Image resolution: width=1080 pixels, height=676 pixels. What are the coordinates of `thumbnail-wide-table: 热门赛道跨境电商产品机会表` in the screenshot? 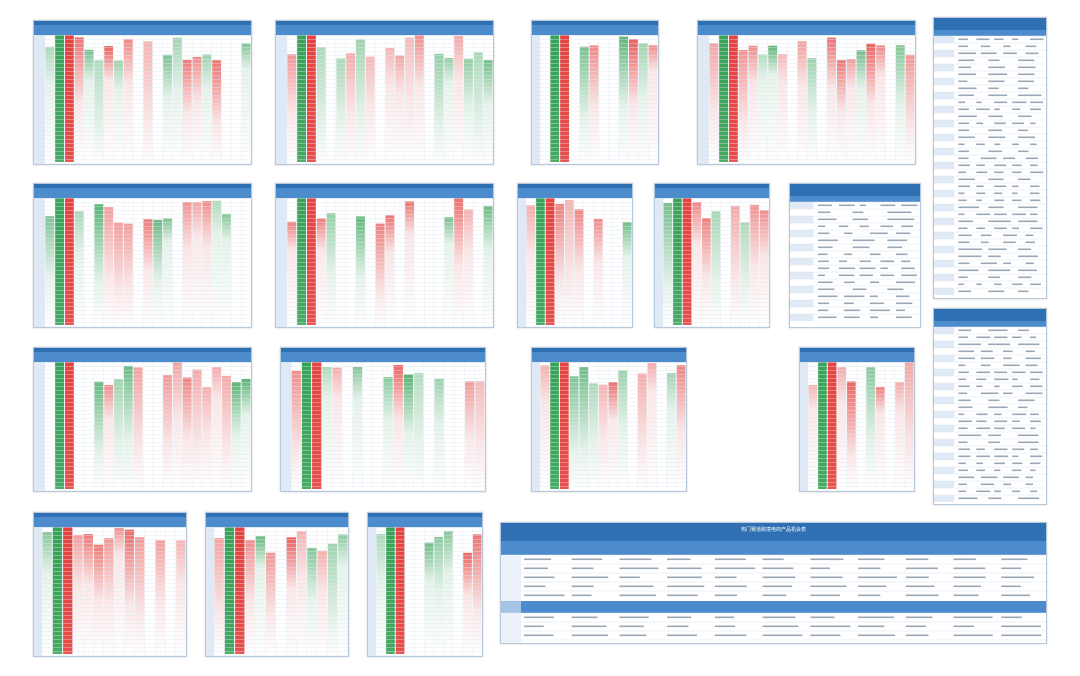 It's located at (773, 583).